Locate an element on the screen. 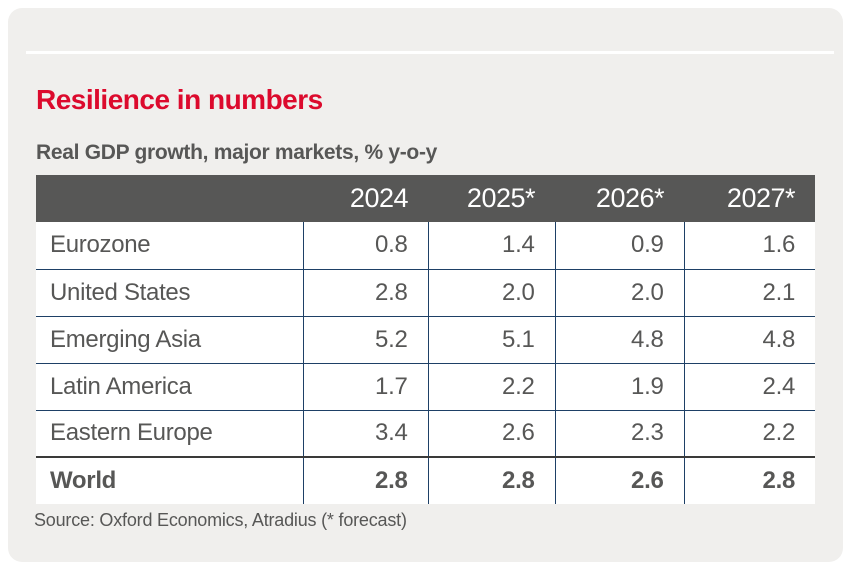 The width and height of the screenshot is (851, 569). table-subtitle: Real GDP growth, major markets, % y-o-y is located at coordinates (237, 152).